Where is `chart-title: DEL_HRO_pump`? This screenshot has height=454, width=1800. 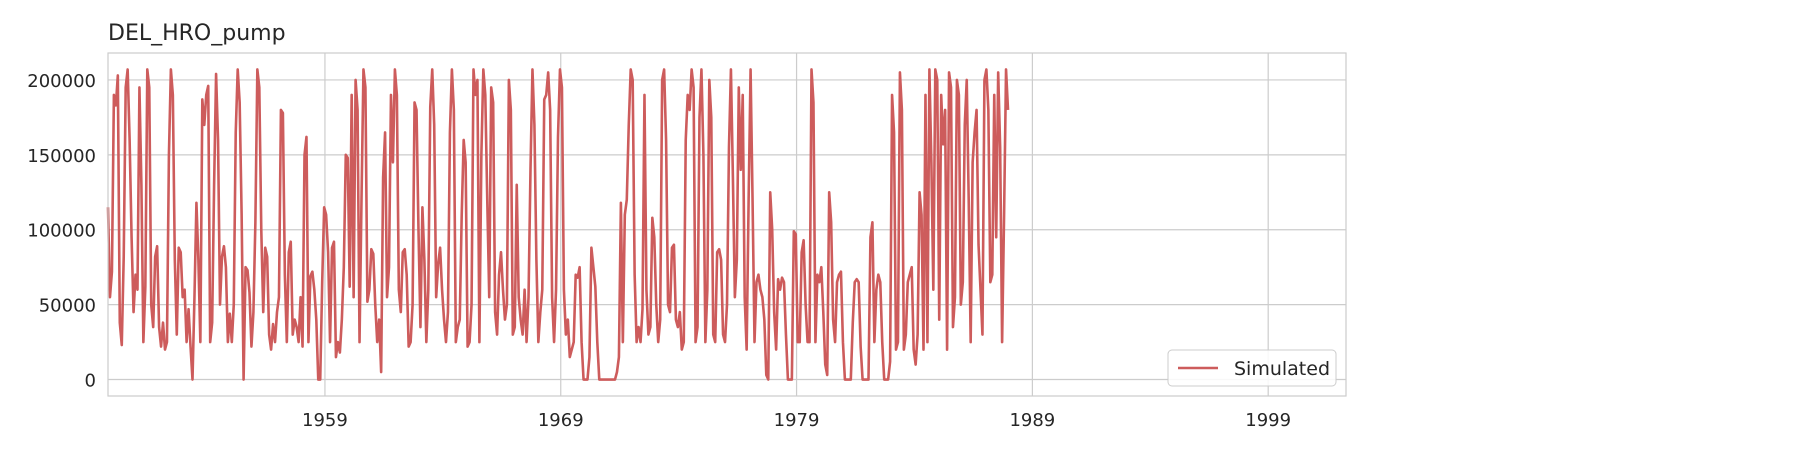
chart-title: DEL_HRO_pump is located at coordinates (197, 33).